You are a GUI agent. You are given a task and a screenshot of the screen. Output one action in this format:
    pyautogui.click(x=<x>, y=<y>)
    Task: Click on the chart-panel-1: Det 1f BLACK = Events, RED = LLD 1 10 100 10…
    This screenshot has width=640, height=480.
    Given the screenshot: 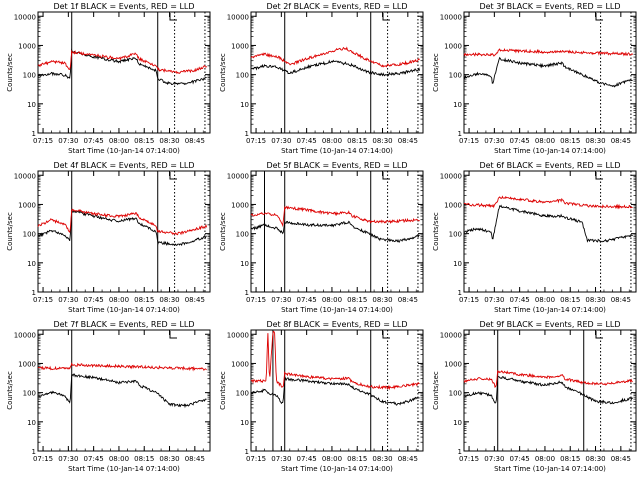 What is the action you would take?
    pyautogui.click(x=108, y=78)
    